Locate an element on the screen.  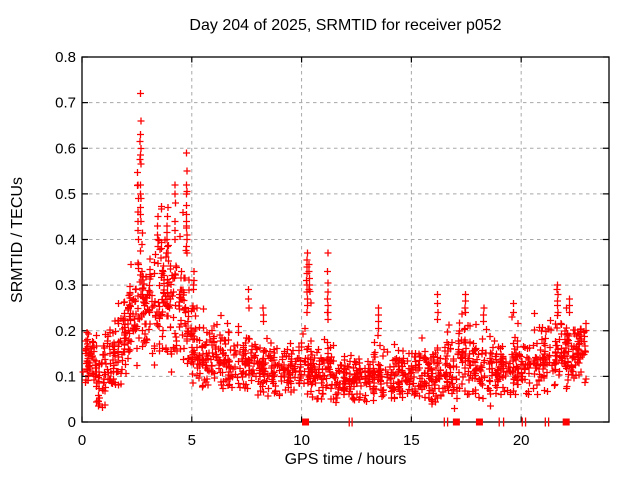
x-axis-label: GPS time / hours is located at coordinates (345, 459).